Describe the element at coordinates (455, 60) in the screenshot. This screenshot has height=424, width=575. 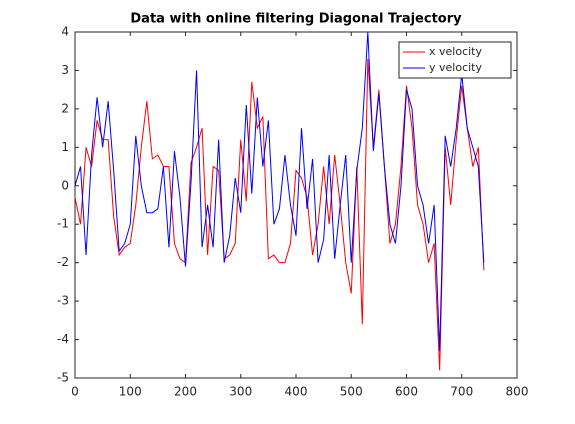
I see `legend-box` at that location.